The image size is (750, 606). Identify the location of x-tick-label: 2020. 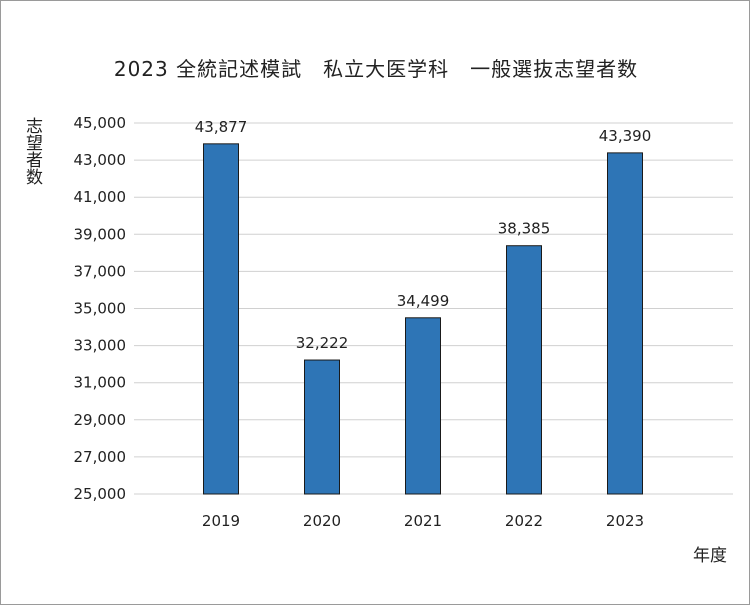
(322, 521).